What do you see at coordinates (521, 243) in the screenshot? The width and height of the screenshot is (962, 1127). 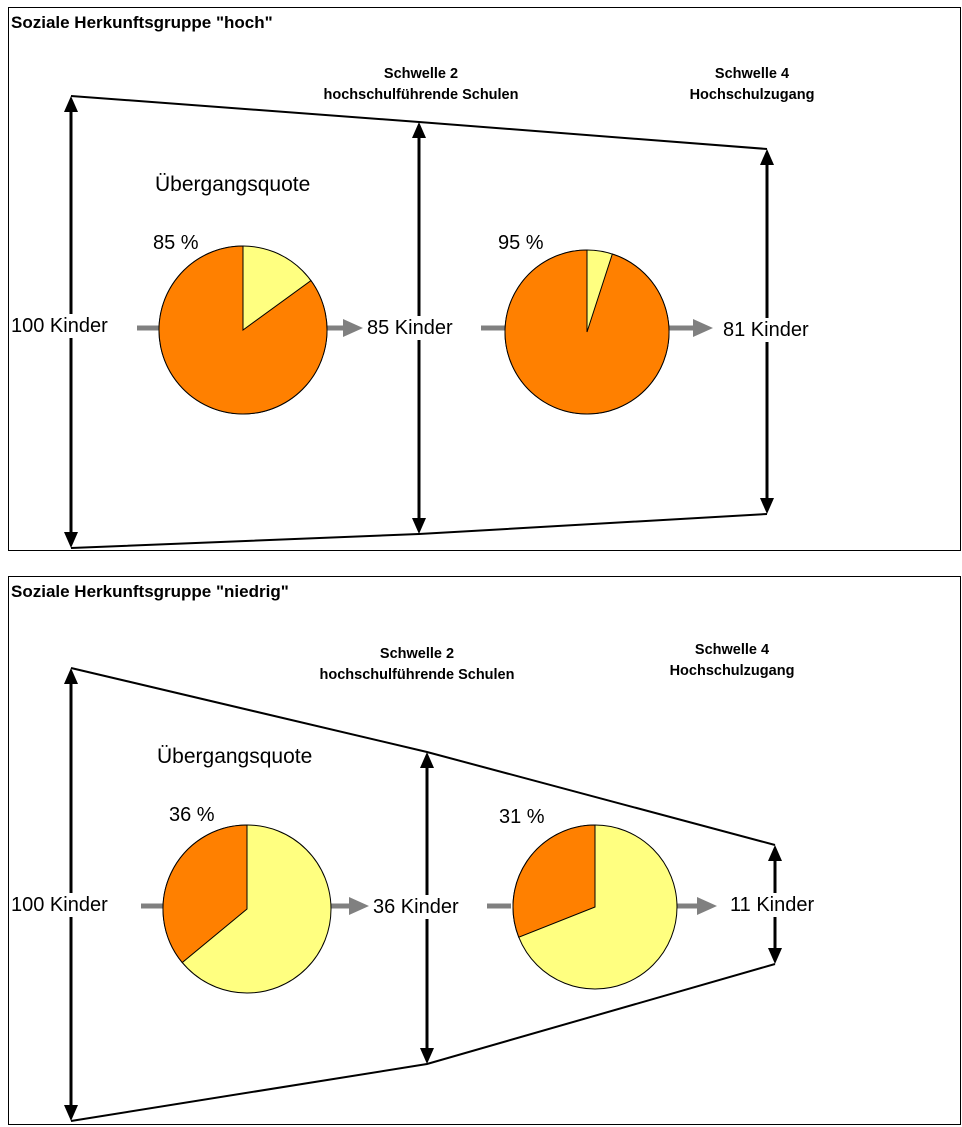 I see `pie-2-percent-label: 95 %` at bounding box center [521, 243].